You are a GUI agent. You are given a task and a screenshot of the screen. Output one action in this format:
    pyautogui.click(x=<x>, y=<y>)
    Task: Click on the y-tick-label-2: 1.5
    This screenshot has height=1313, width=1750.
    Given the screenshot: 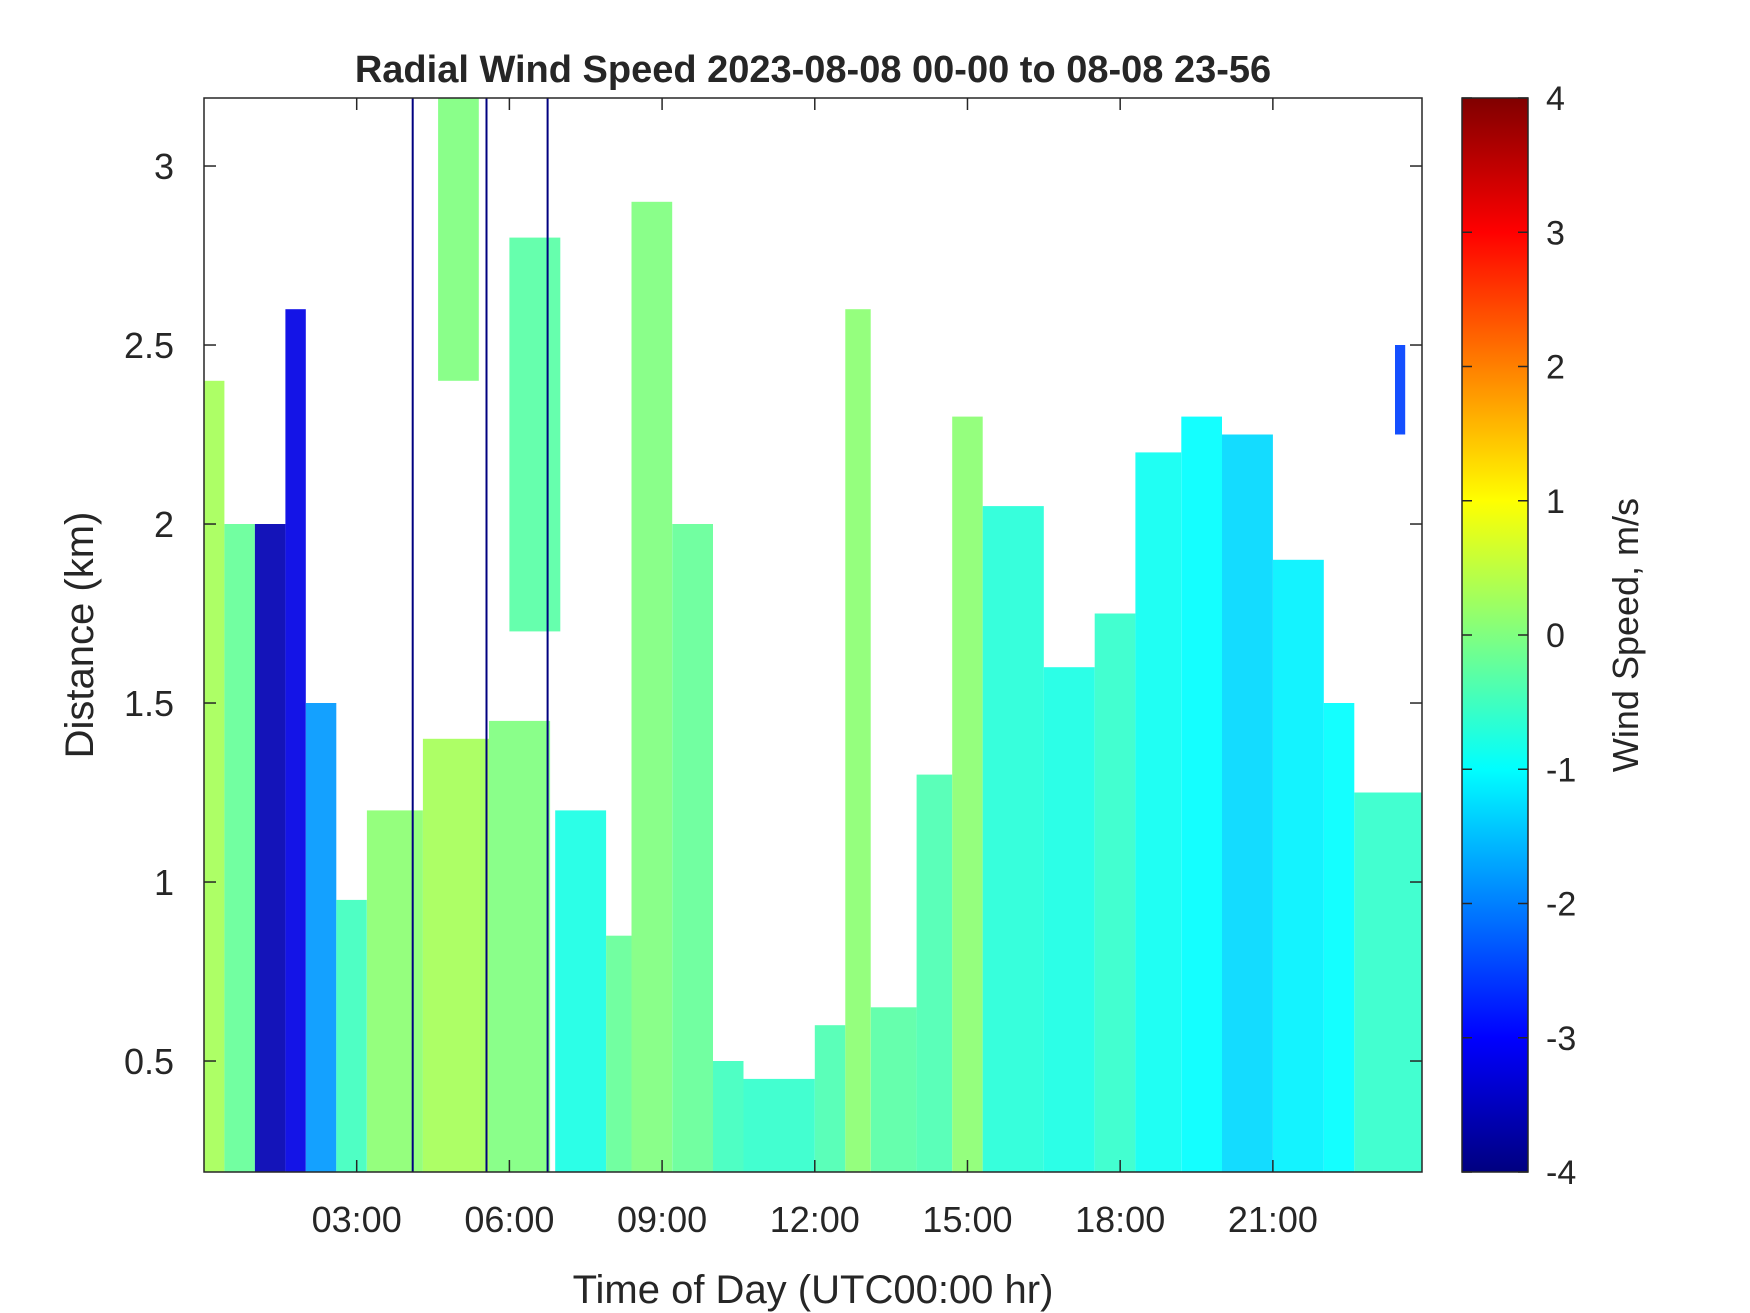 What is the action you would take?
    pyautogui.click(x=149, y=703)
    